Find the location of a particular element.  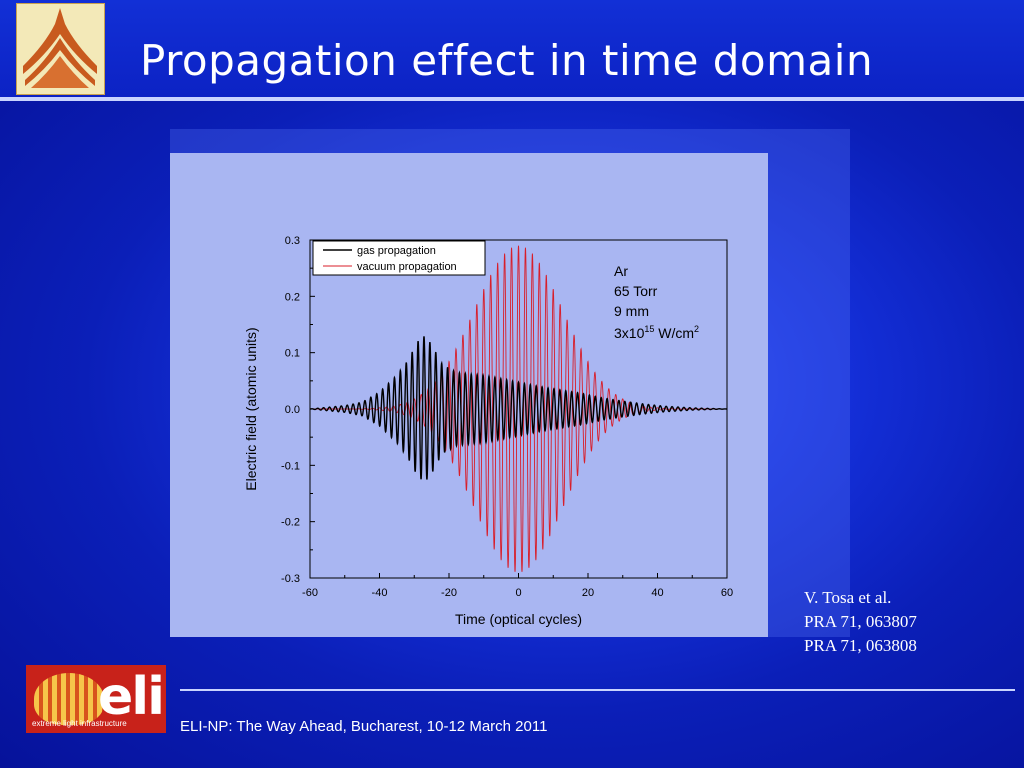

annotation-intensity: 3x1015 W/cm2 is located at coordinates (656, 332).